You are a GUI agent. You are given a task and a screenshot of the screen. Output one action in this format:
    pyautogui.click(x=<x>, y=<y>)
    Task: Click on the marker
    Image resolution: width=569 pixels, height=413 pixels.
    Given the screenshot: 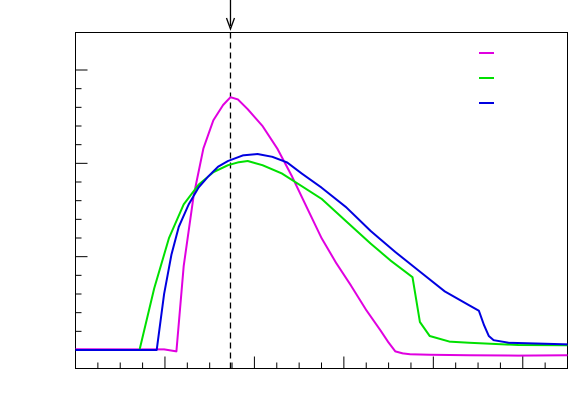 What is the action you would take?
    pyautogui.click(x=230, y=184)
    